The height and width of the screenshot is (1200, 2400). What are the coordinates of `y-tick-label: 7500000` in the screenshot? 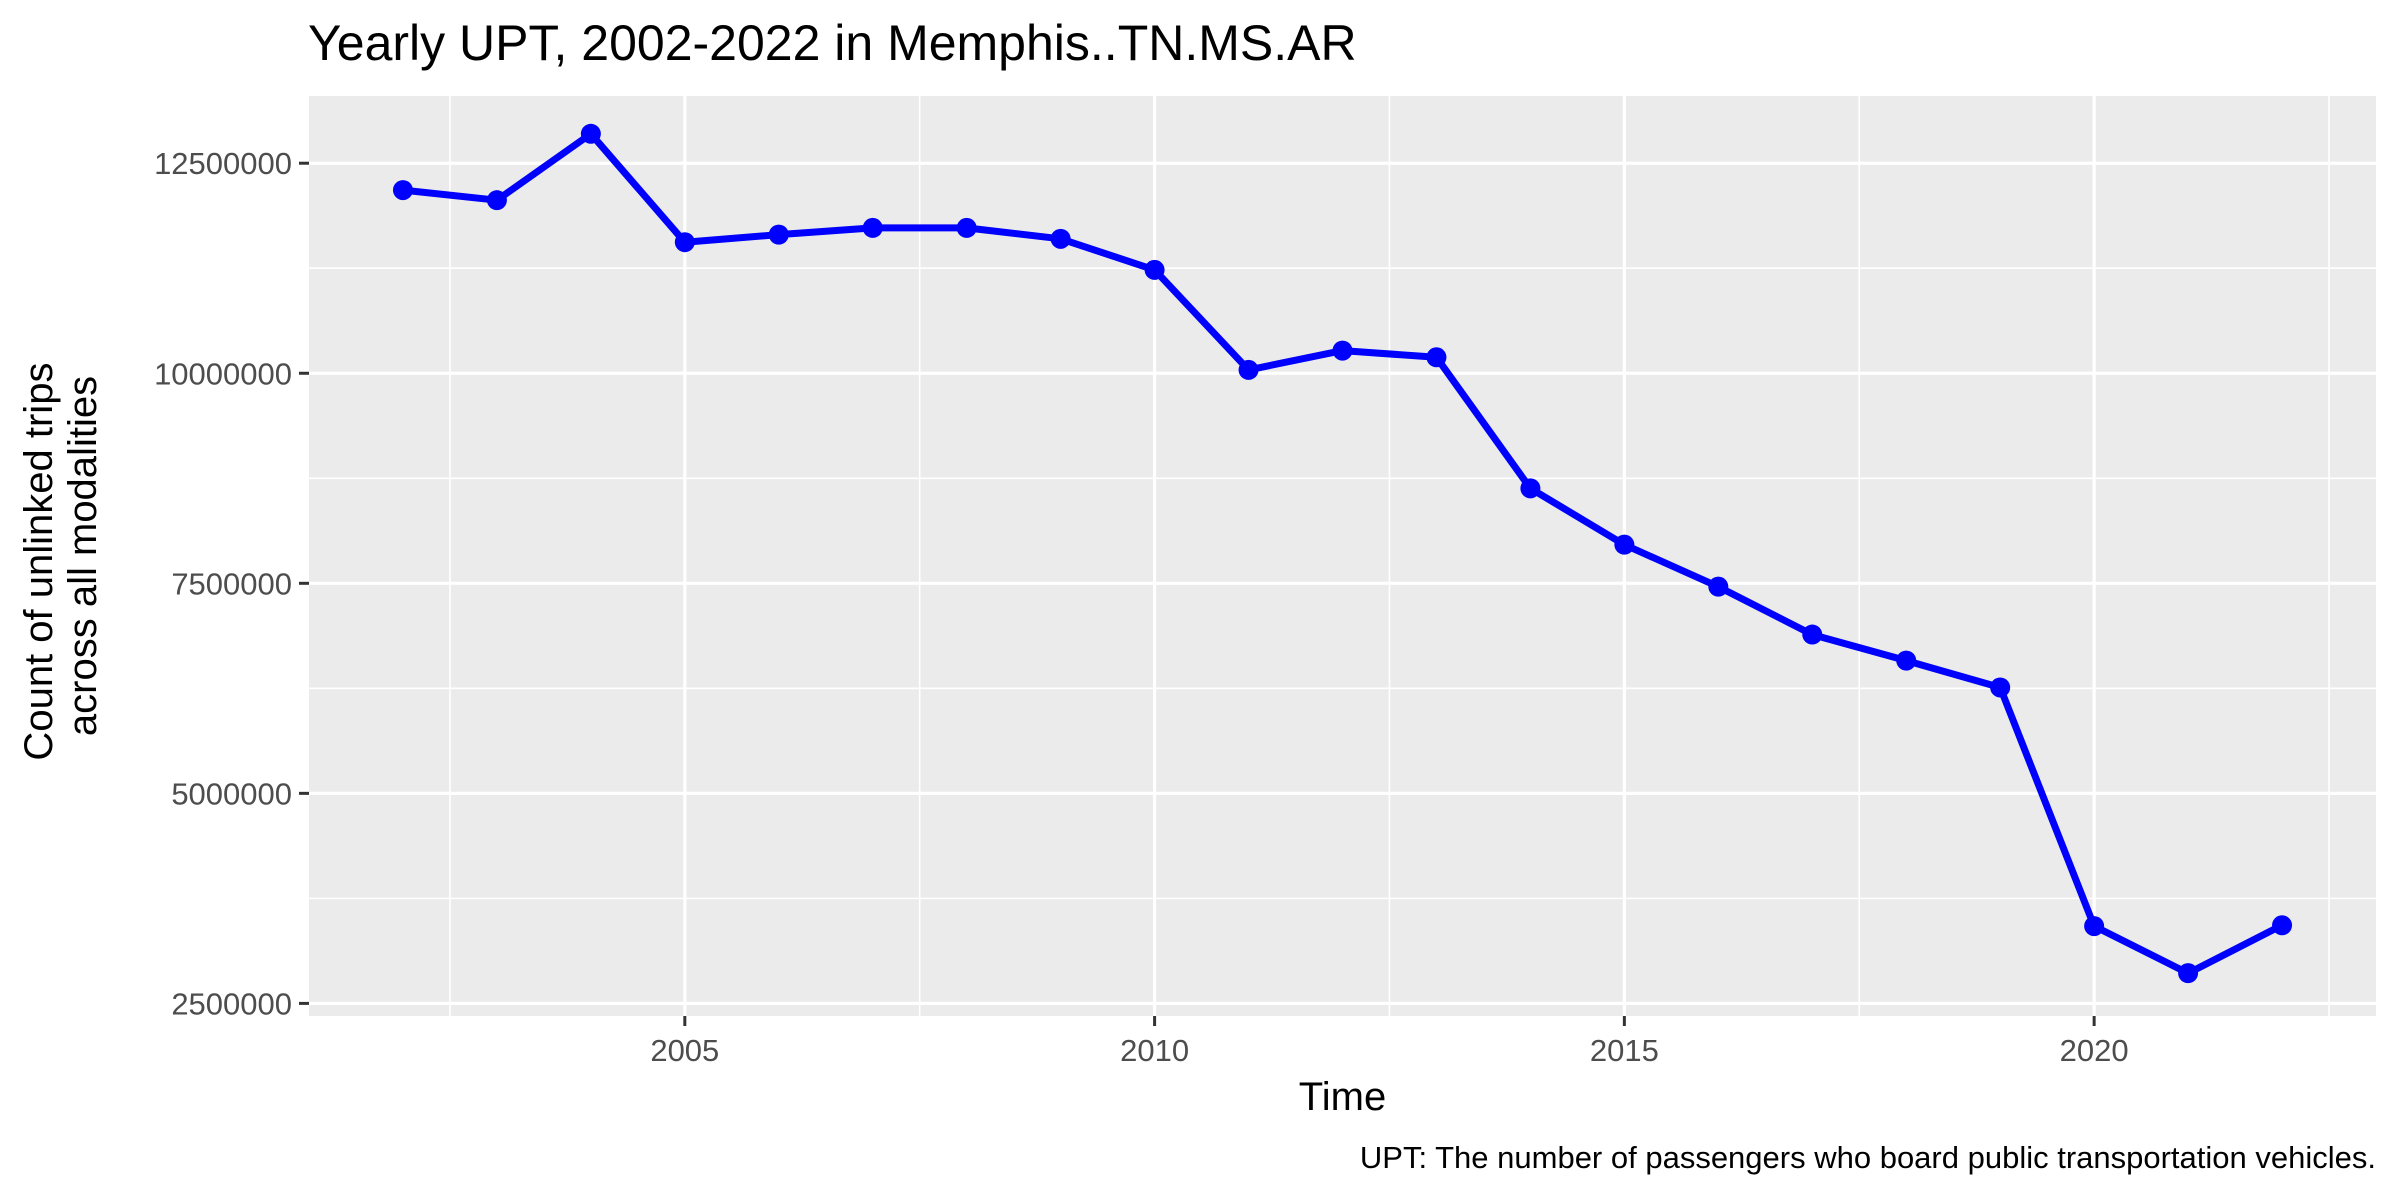 It's located at (231, 583).